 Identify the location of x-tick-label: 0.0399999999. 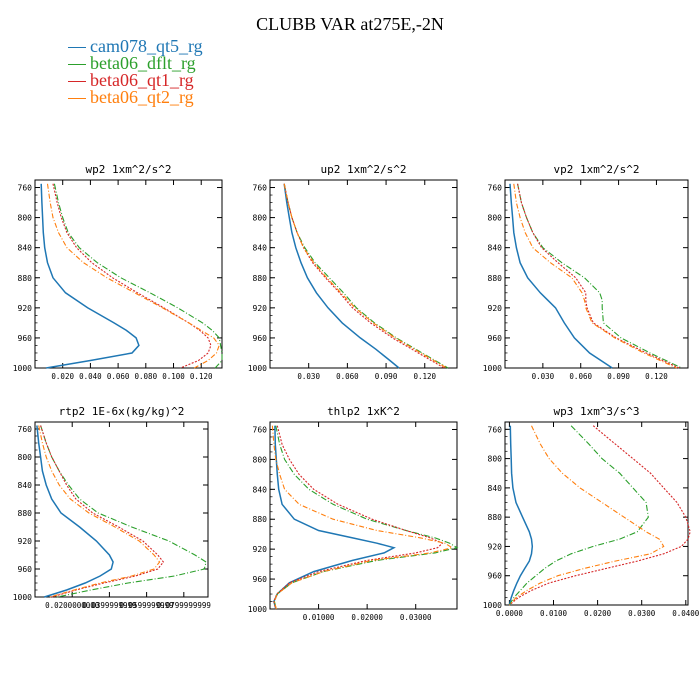
(109, 605).